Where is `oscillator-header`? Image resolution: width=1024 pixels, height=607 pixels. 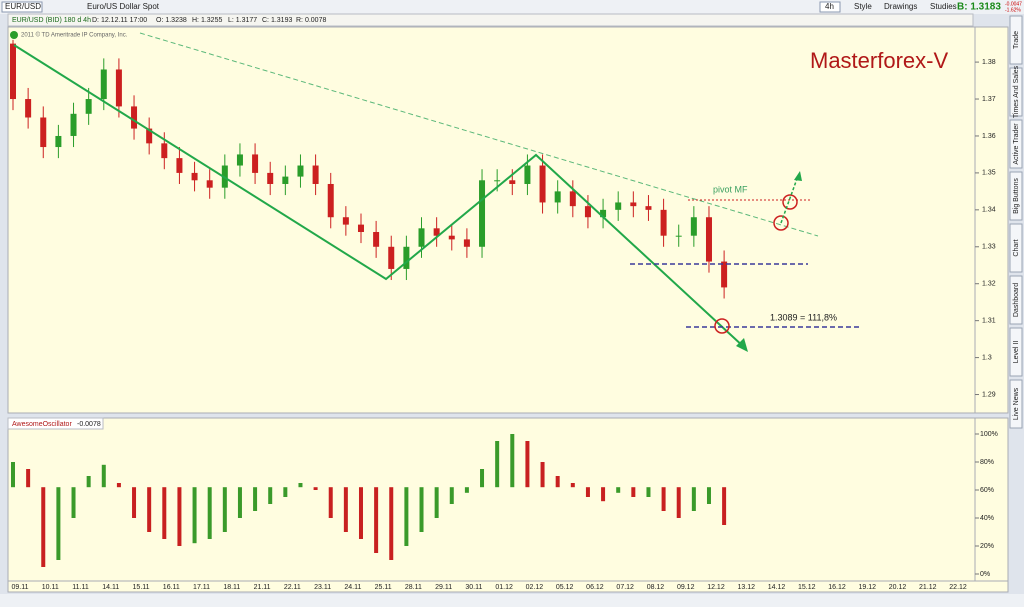
oscillator-header is located at coordinates (55, 423).